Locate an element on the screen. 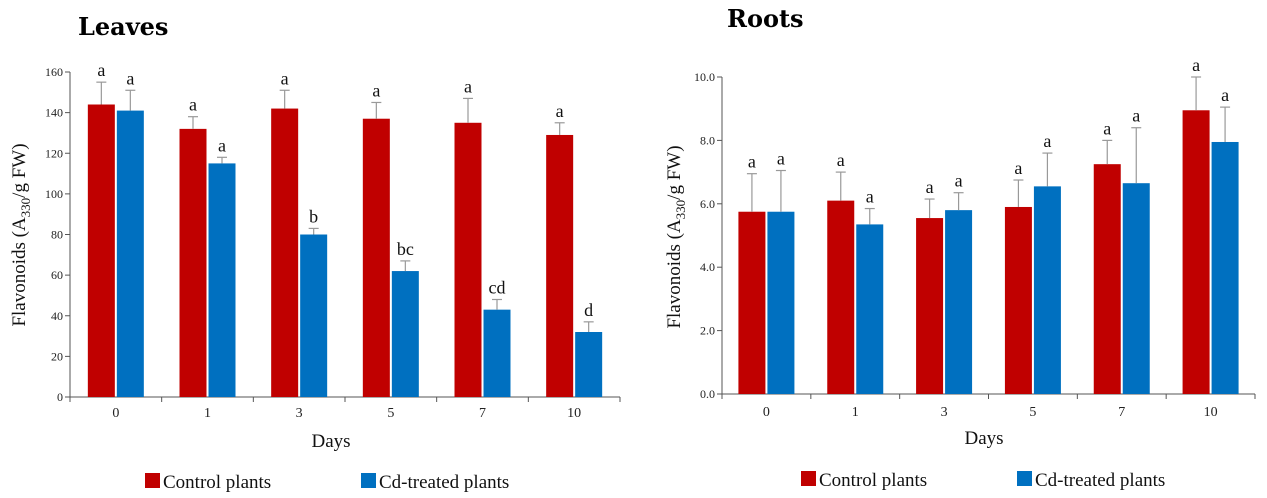 Image resolution: width=1267 pixels, height=498 pixels. y-tick-label: 6.0 is located at coordinates (707, 204).